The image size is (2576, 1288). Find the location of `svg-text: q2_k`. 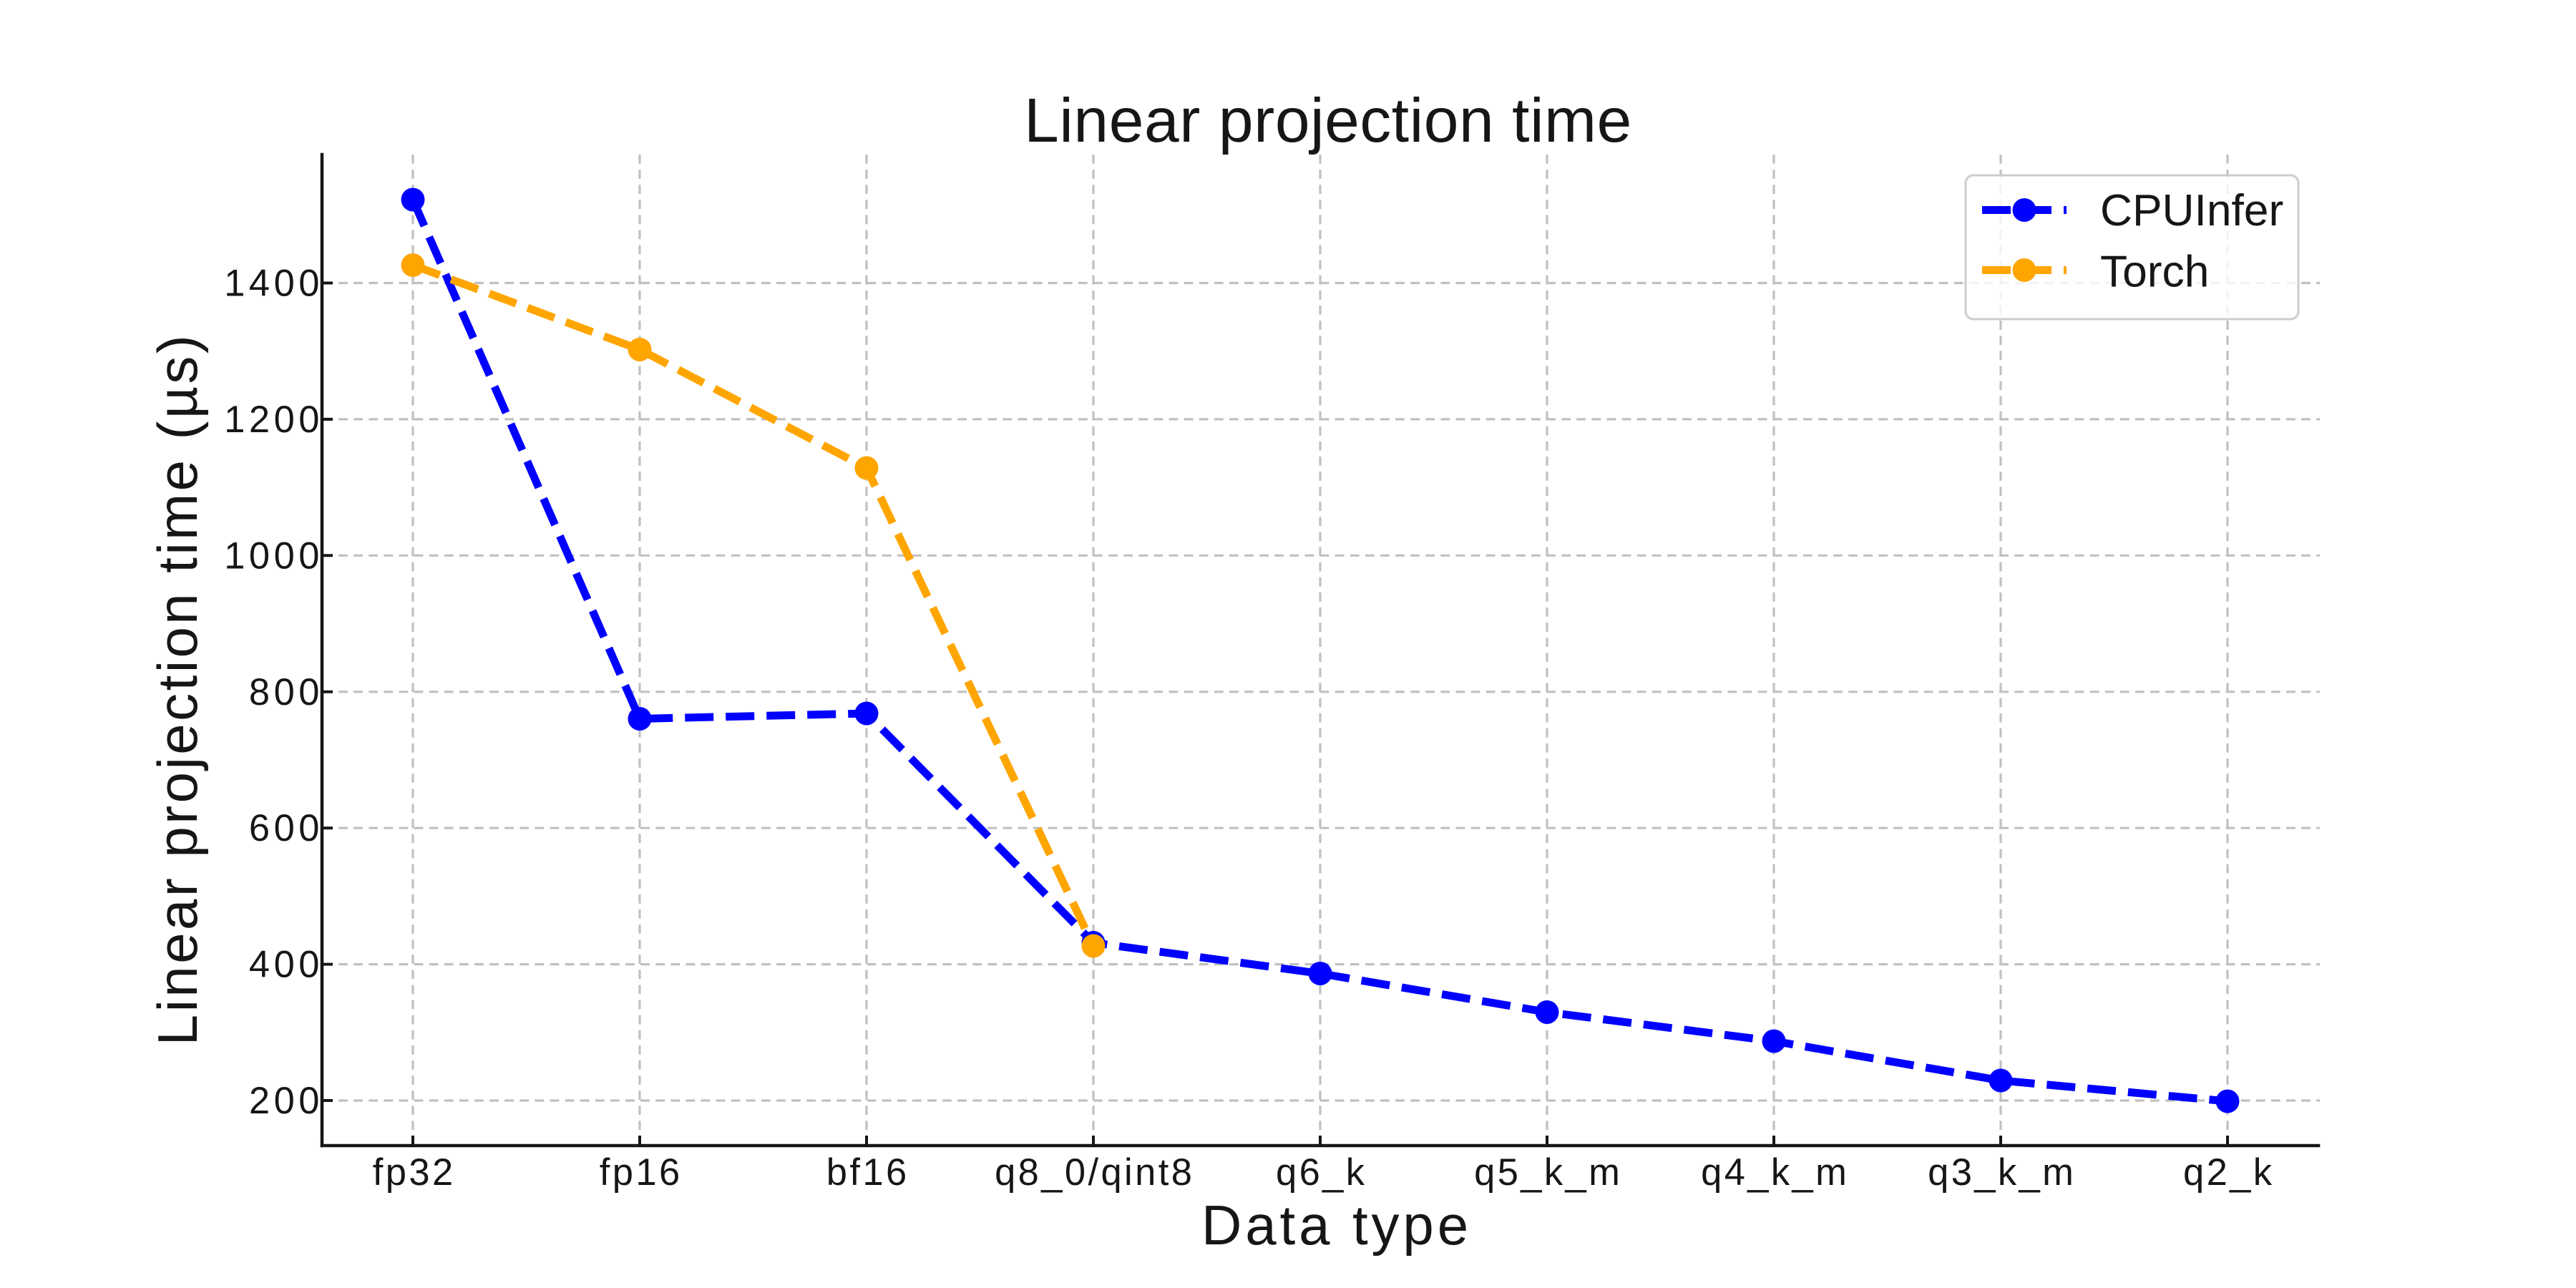

svg-text: q2_k is located at coordinates (2228, 1172).